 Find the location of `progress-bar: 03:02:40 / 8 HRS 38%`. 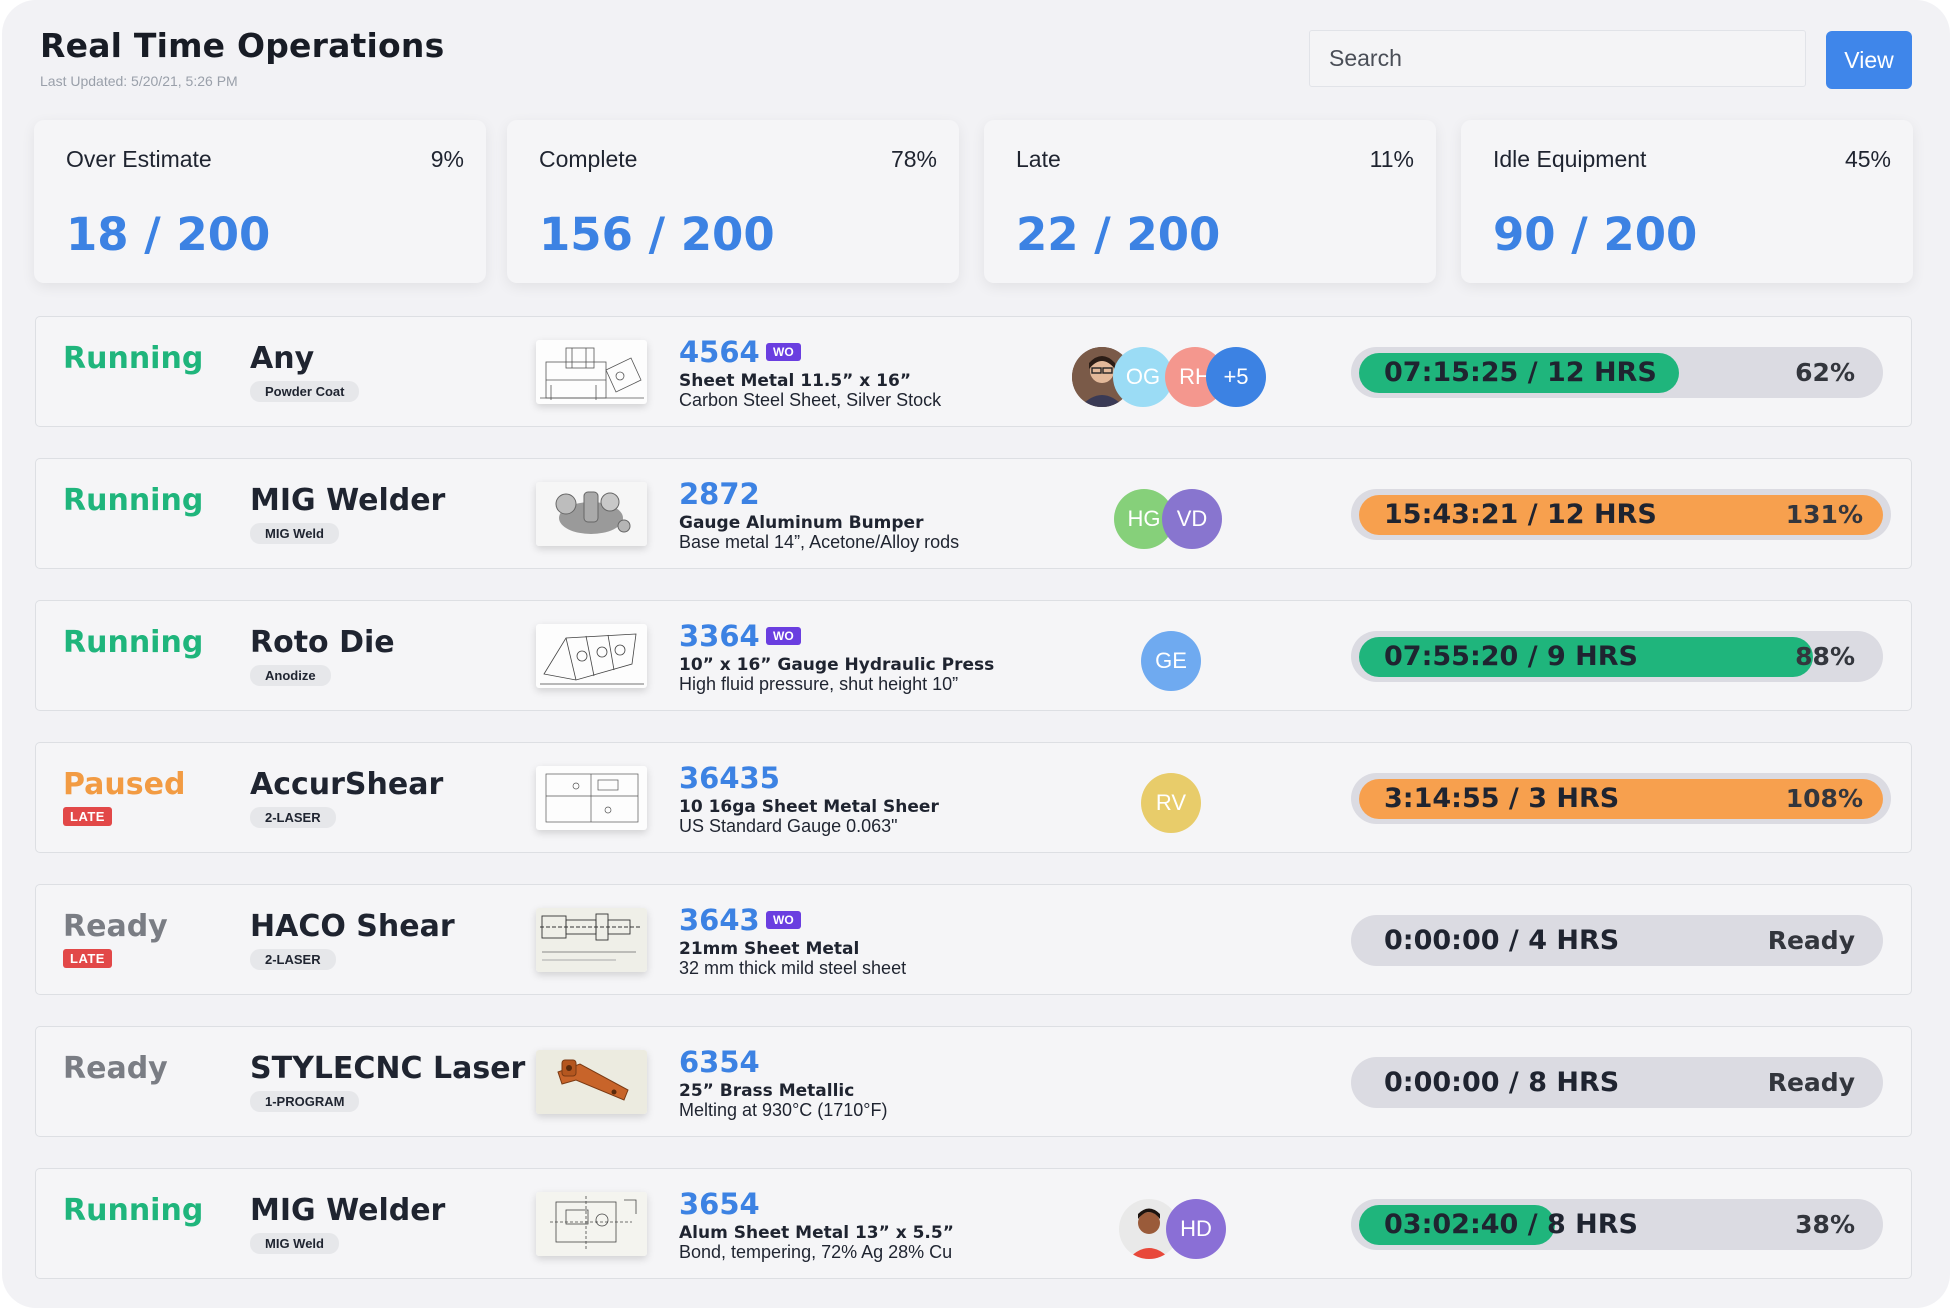

progress-bar: 03:02:40 / 8 HRS 38% is located at coordinates (1617, 1224).